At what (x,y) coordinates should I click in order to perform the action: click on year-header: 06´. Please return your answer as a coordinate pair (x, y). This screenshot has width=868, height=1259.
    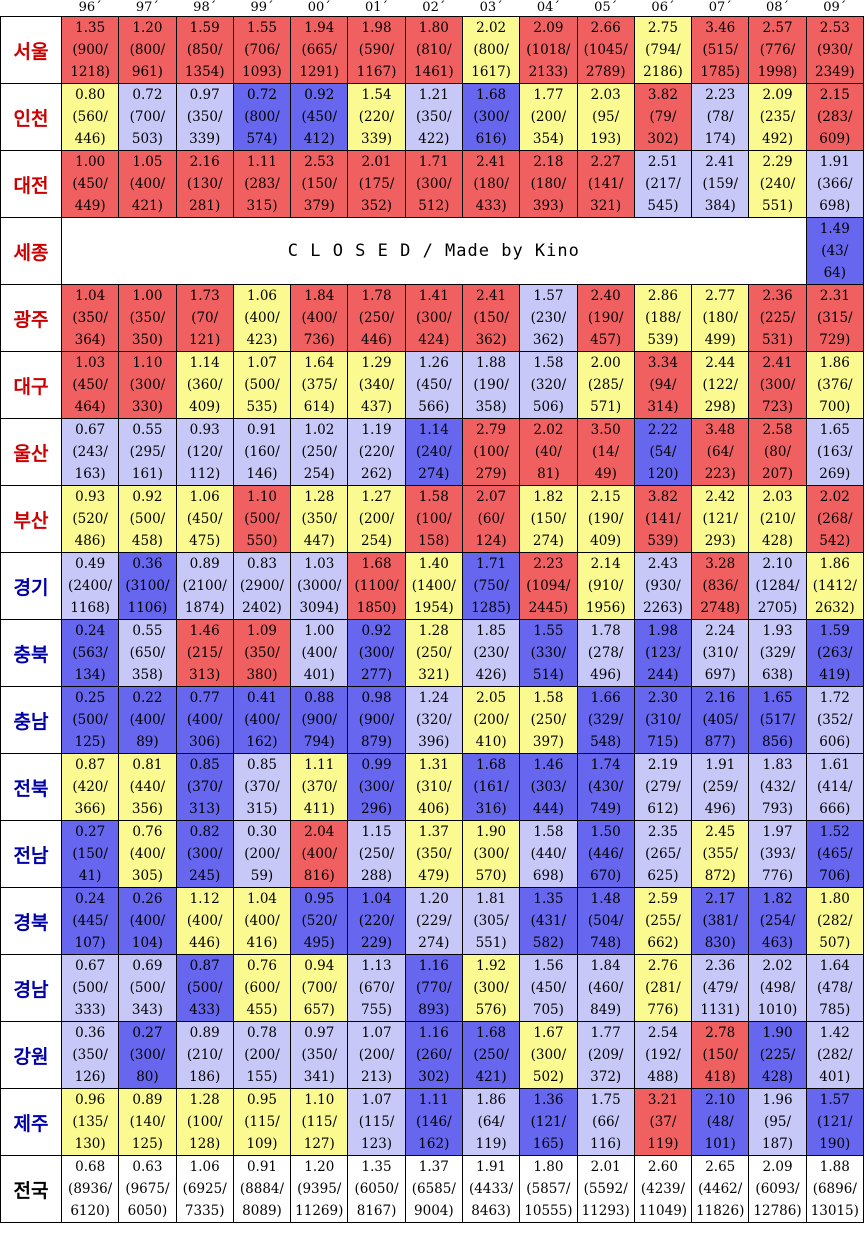
    Looking at the image, I should click on (663, 7).